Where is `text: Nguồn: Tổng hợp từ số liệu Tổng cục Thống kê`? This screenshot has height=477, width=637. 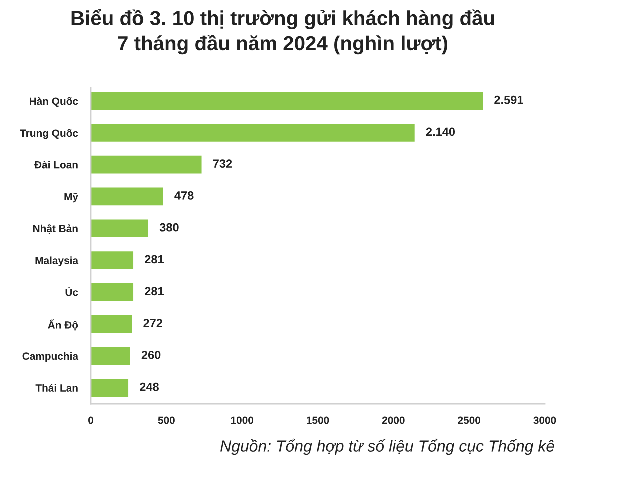 text: Nguồn: Tổng hợp từ số liệu Tổng cục Thống kê is located at coordinates (387, 447).